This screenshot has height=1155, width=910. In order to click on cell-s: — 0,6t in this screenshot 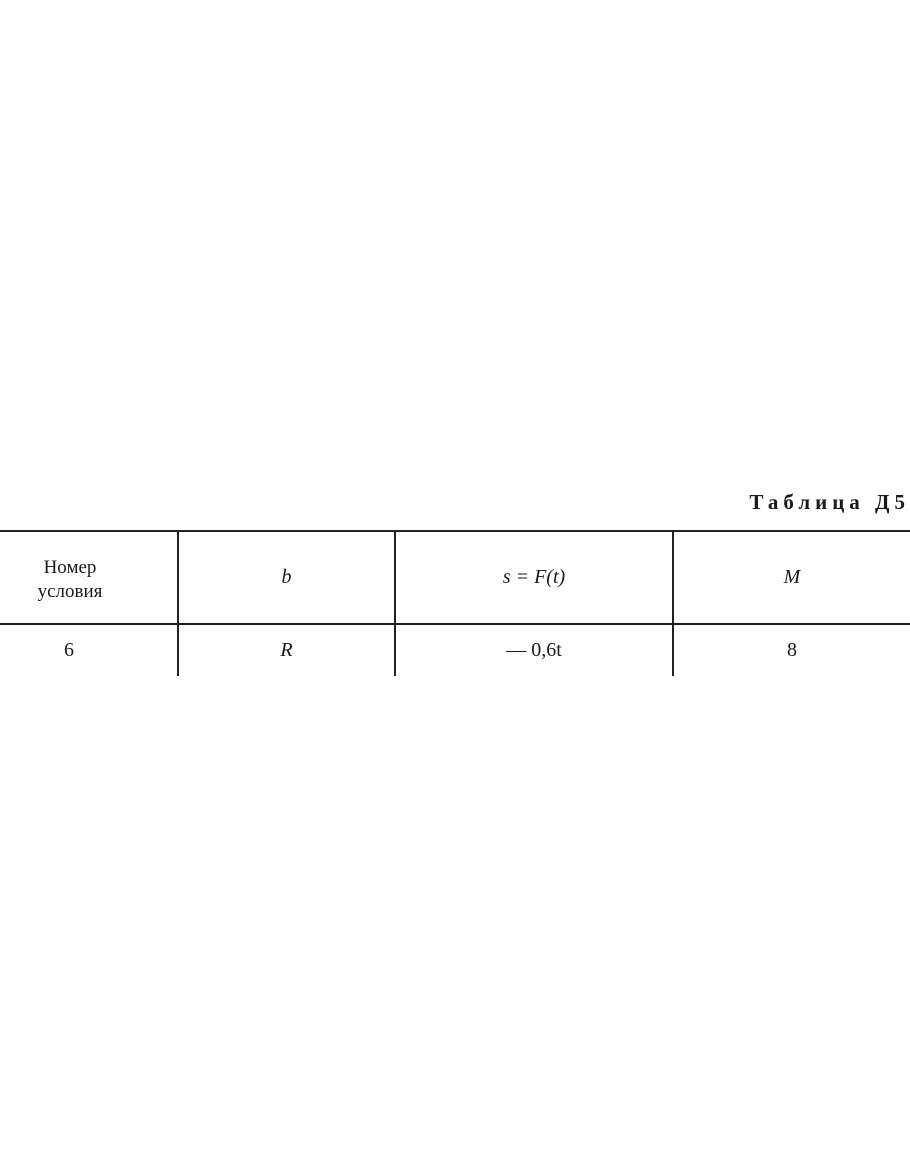, I will do `click(534, 650)`.